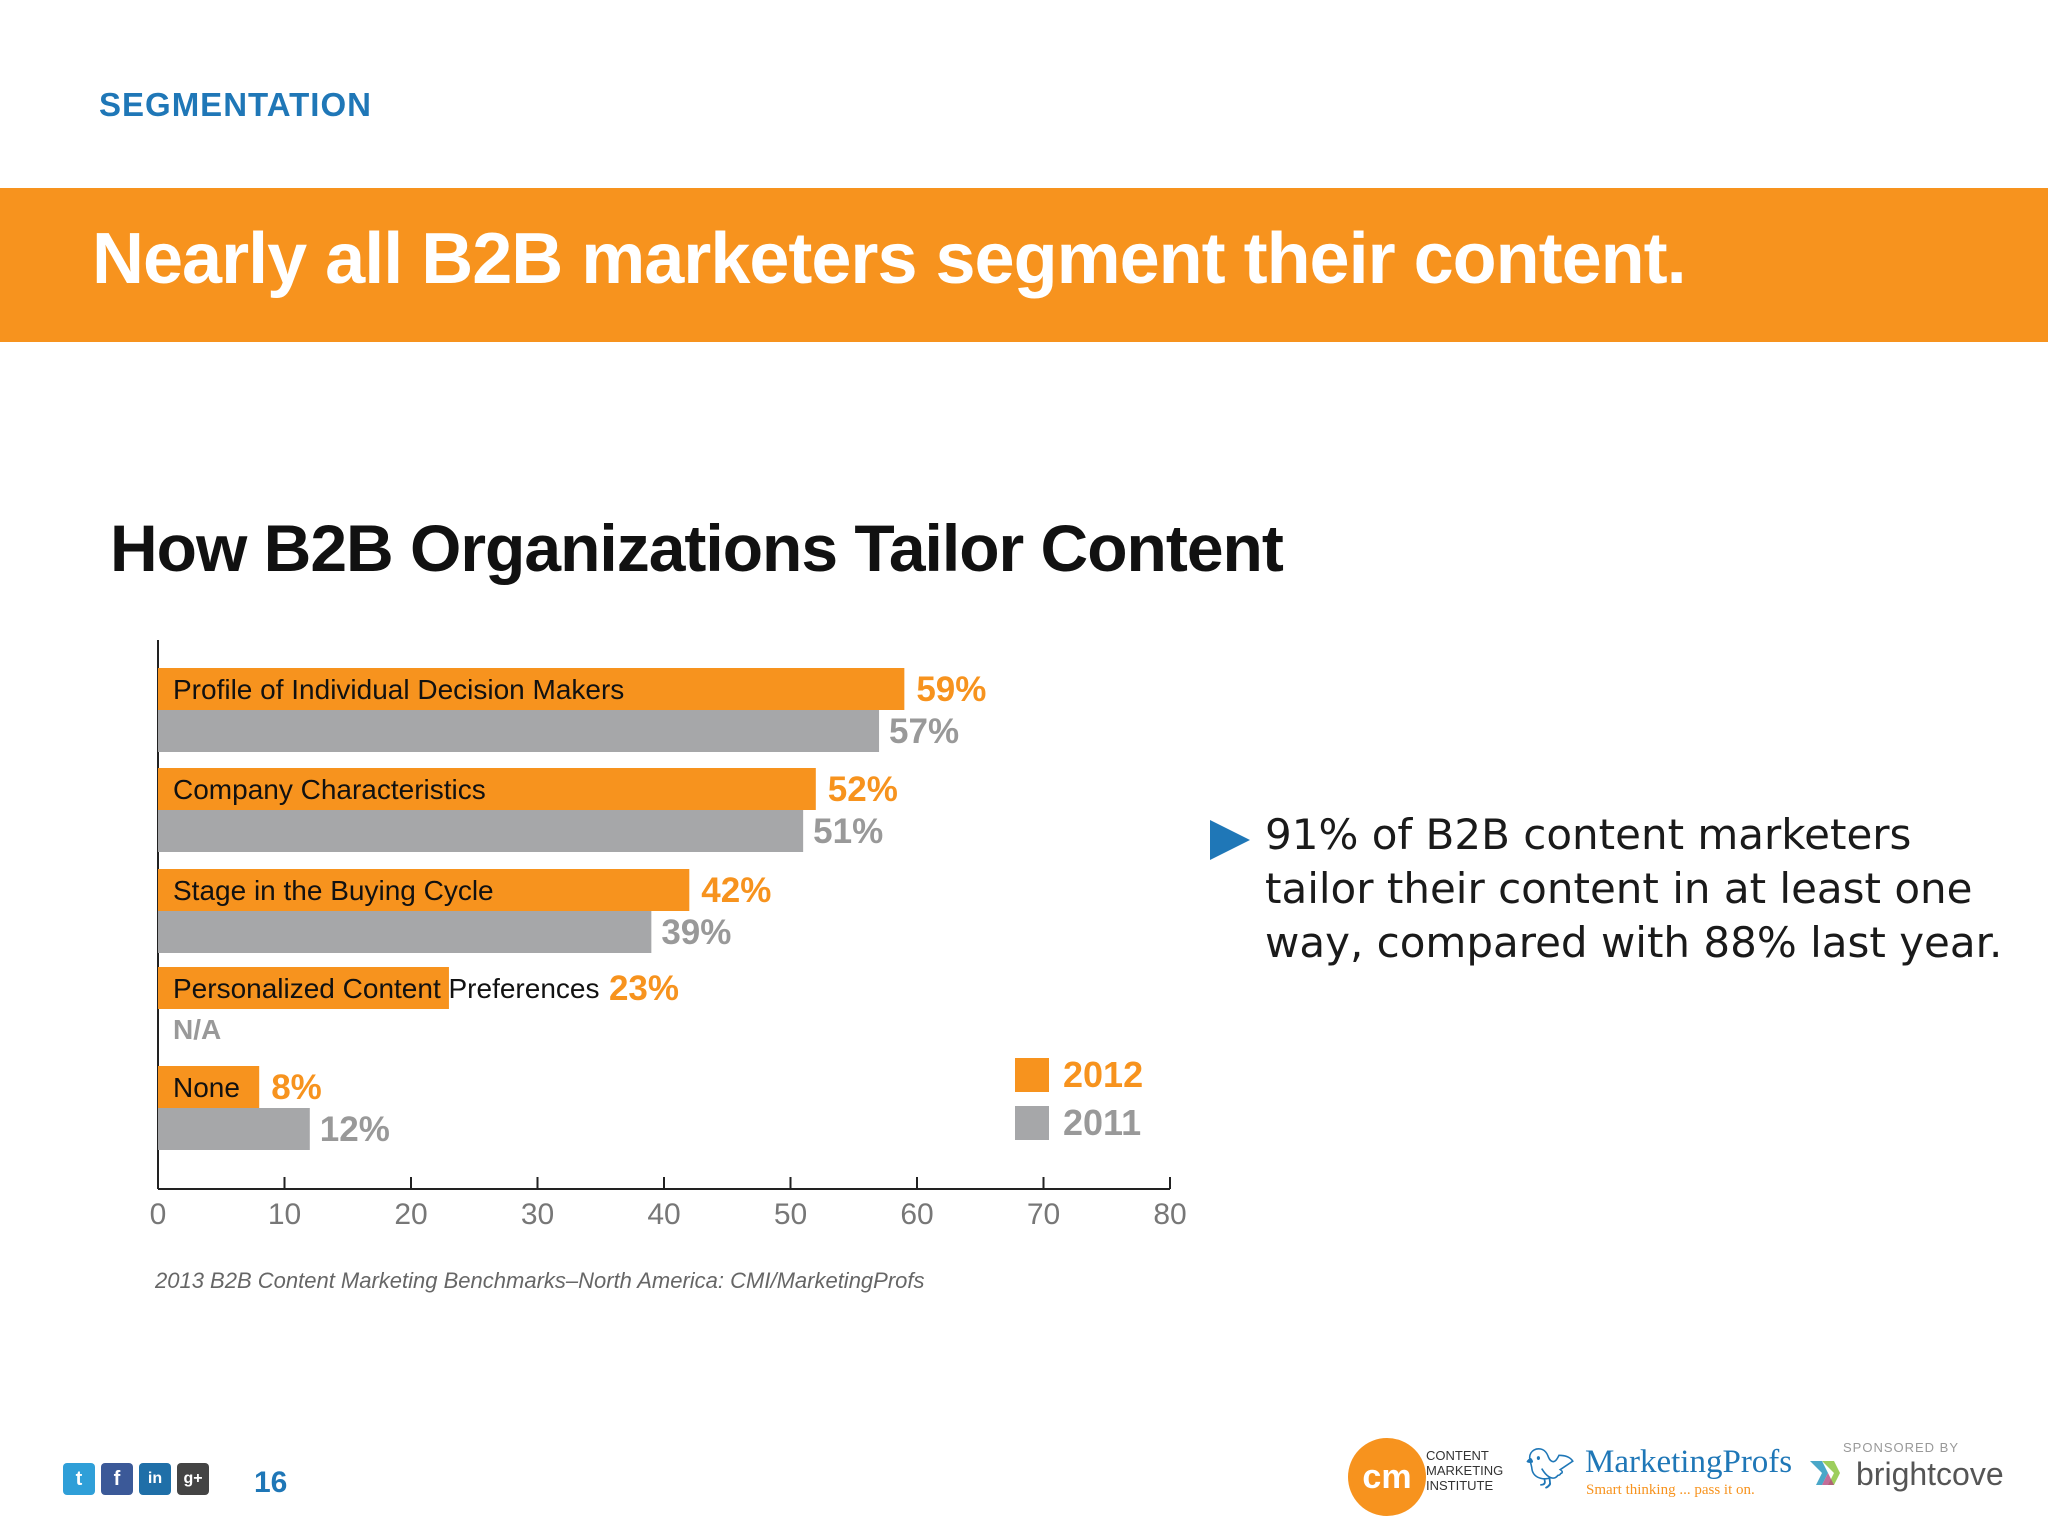  I want to click on cmi-logo-mark: cm, so click(1387, 1476).